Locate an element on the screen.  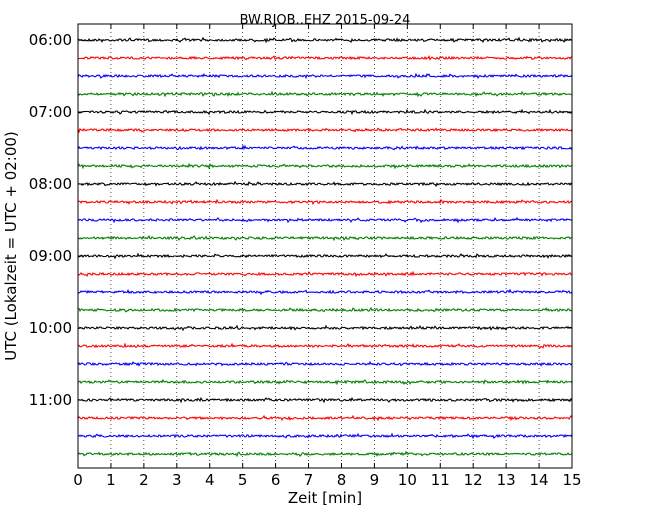
x-tick-label-1: 1 is located at coordinates (111, 480).